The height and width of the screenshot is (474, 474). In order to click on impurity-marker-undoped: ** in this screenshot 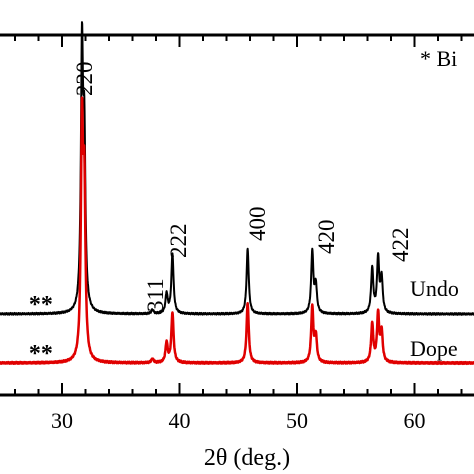, I will do `click(41, 305)`.